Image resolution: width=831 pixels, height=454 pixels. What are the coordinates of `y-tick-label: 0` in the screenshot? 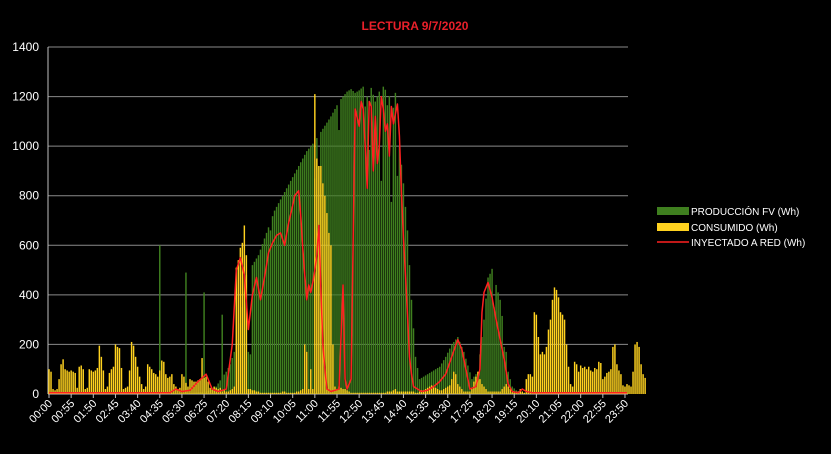 It's located at (35, 394).